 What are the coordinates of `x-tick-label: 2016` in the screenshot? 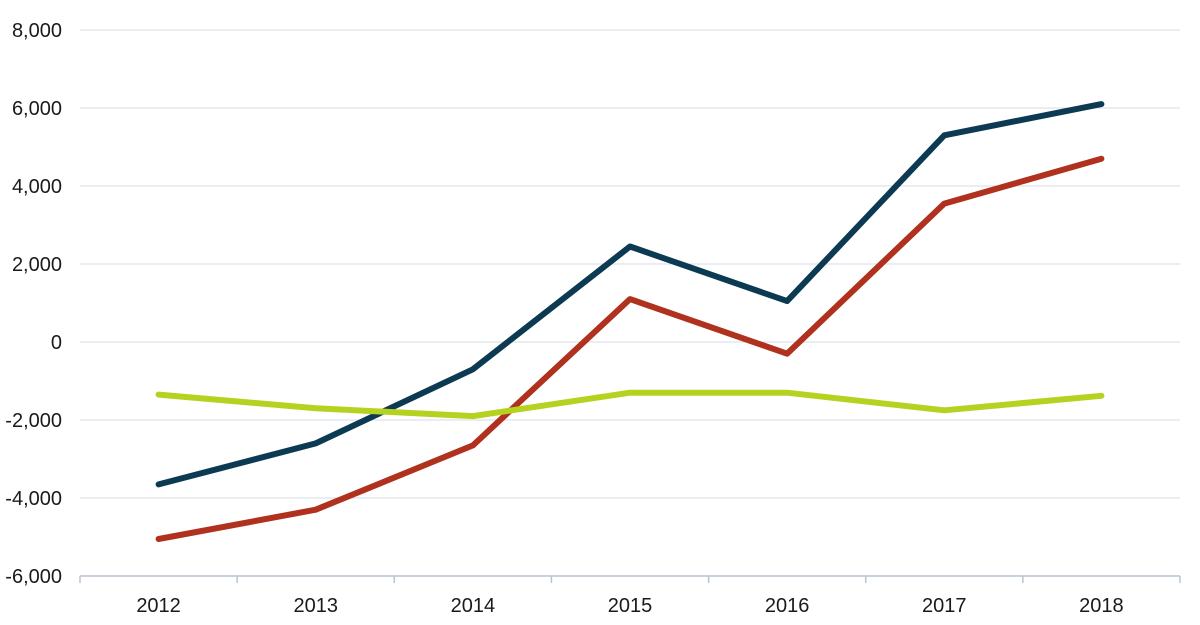 It's located at (787, 606).